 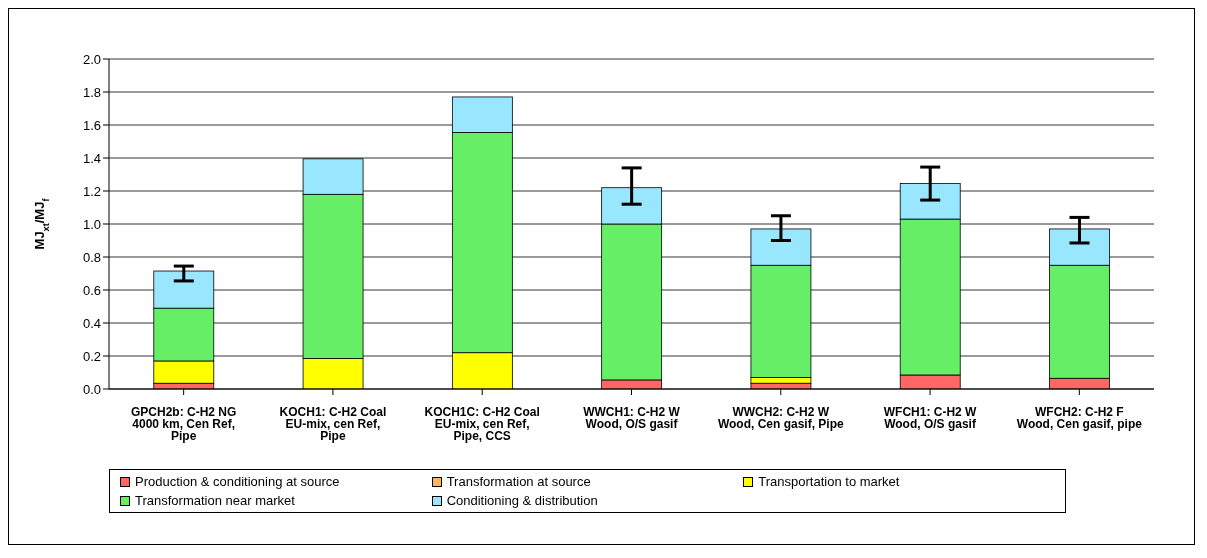 I want to click on y-tick-label: 1.4, so click(x=91, y=158).